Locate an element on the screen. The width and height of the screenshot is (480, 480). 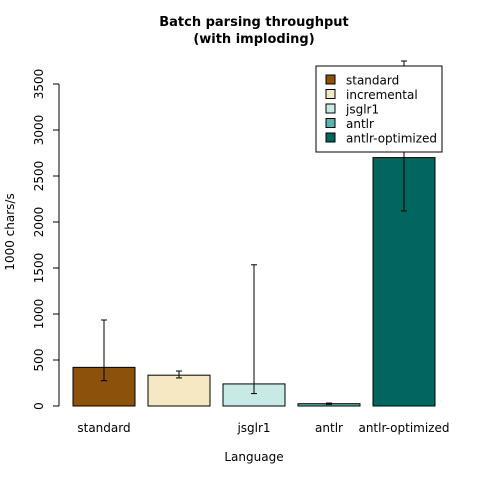
x-tick-label-jsglr1: jsglr1 is located at coordinates (253, 428).